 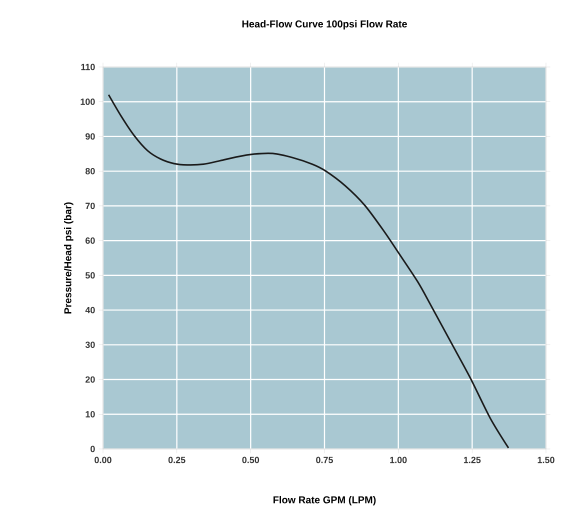 I want to click on x-tick-label: 0.75, so click(x=325, y=460).